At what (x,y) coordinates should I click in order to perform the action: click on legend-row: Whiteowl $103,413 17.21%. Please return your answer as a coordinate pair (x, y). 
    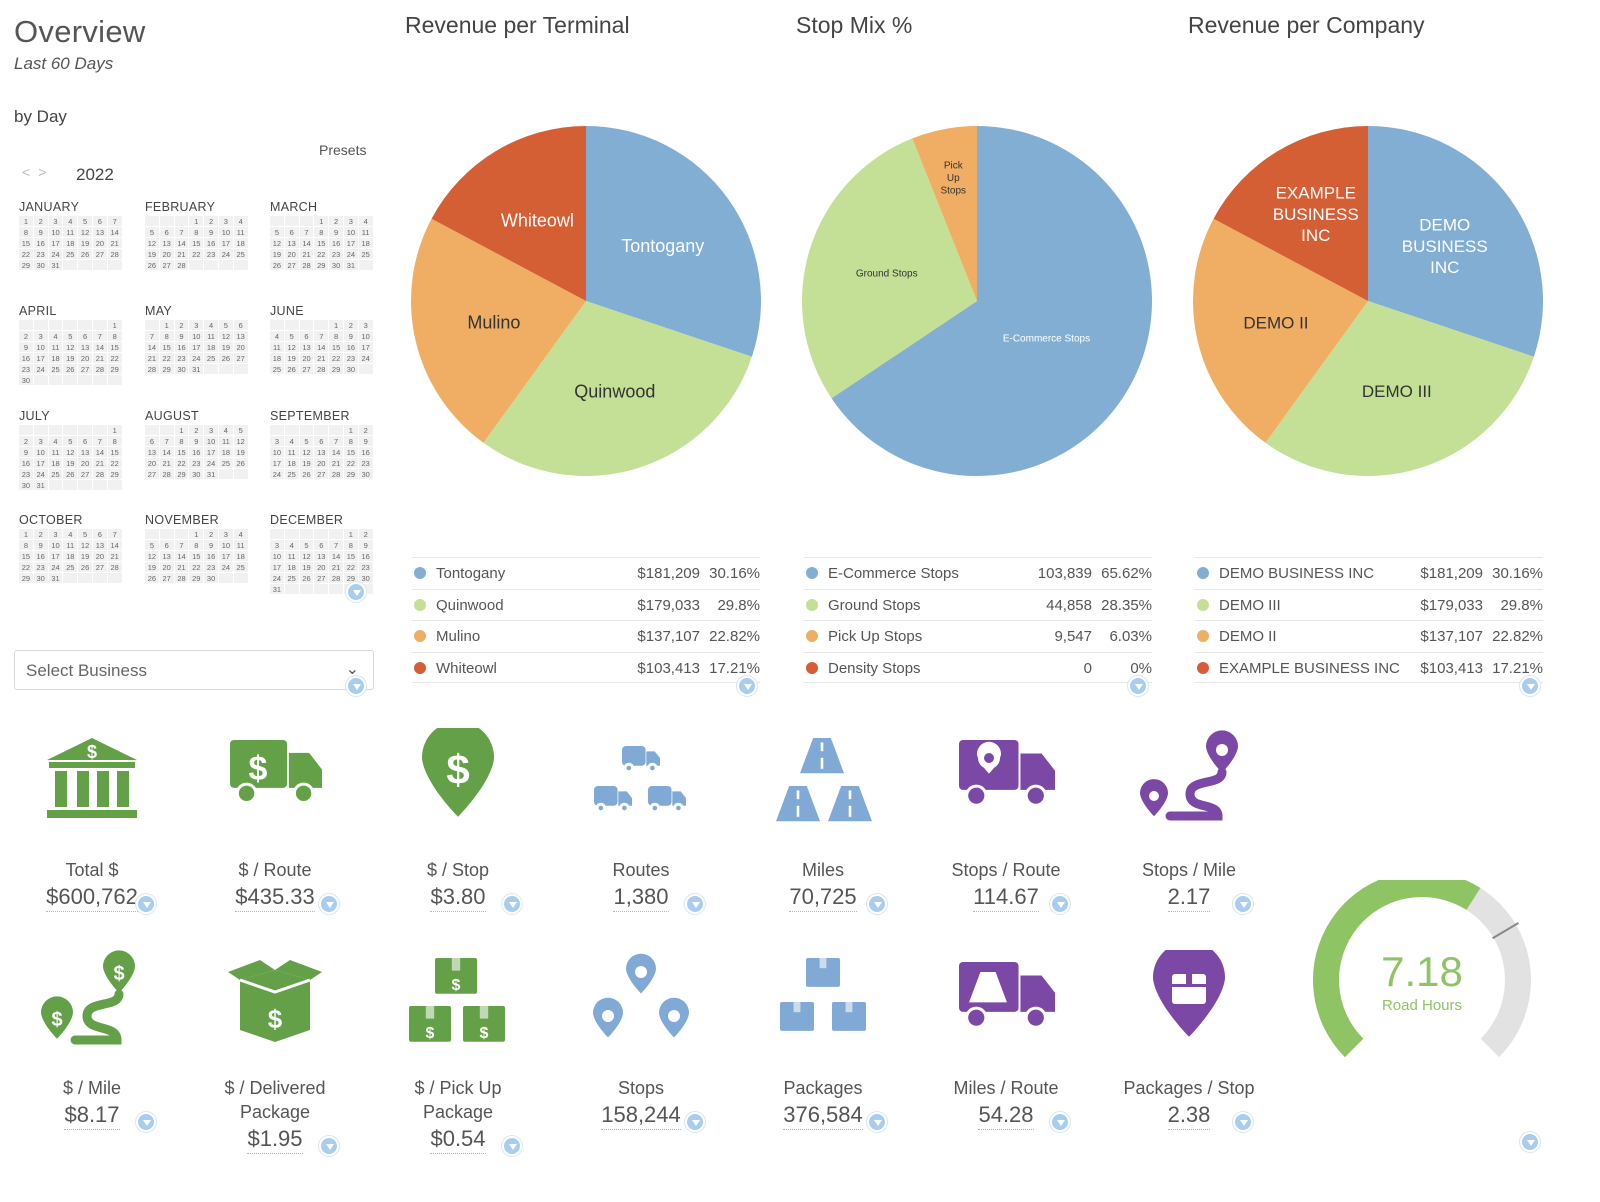
    Looking at the image, I should click on (586, 667).